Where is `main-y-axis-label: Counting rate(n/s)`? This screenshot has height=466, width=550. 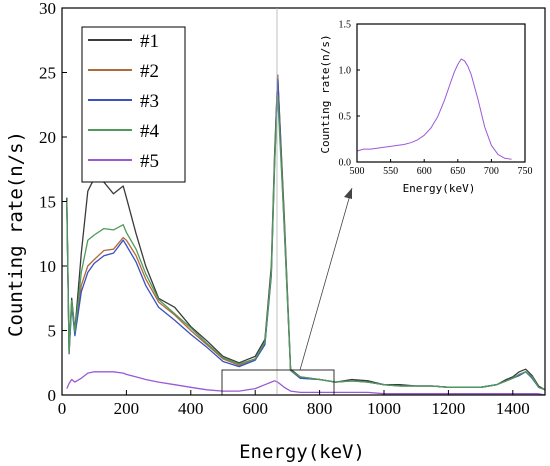 main-y-axis-label: Counting rate(n/s) is located at coordinates (16, 234).